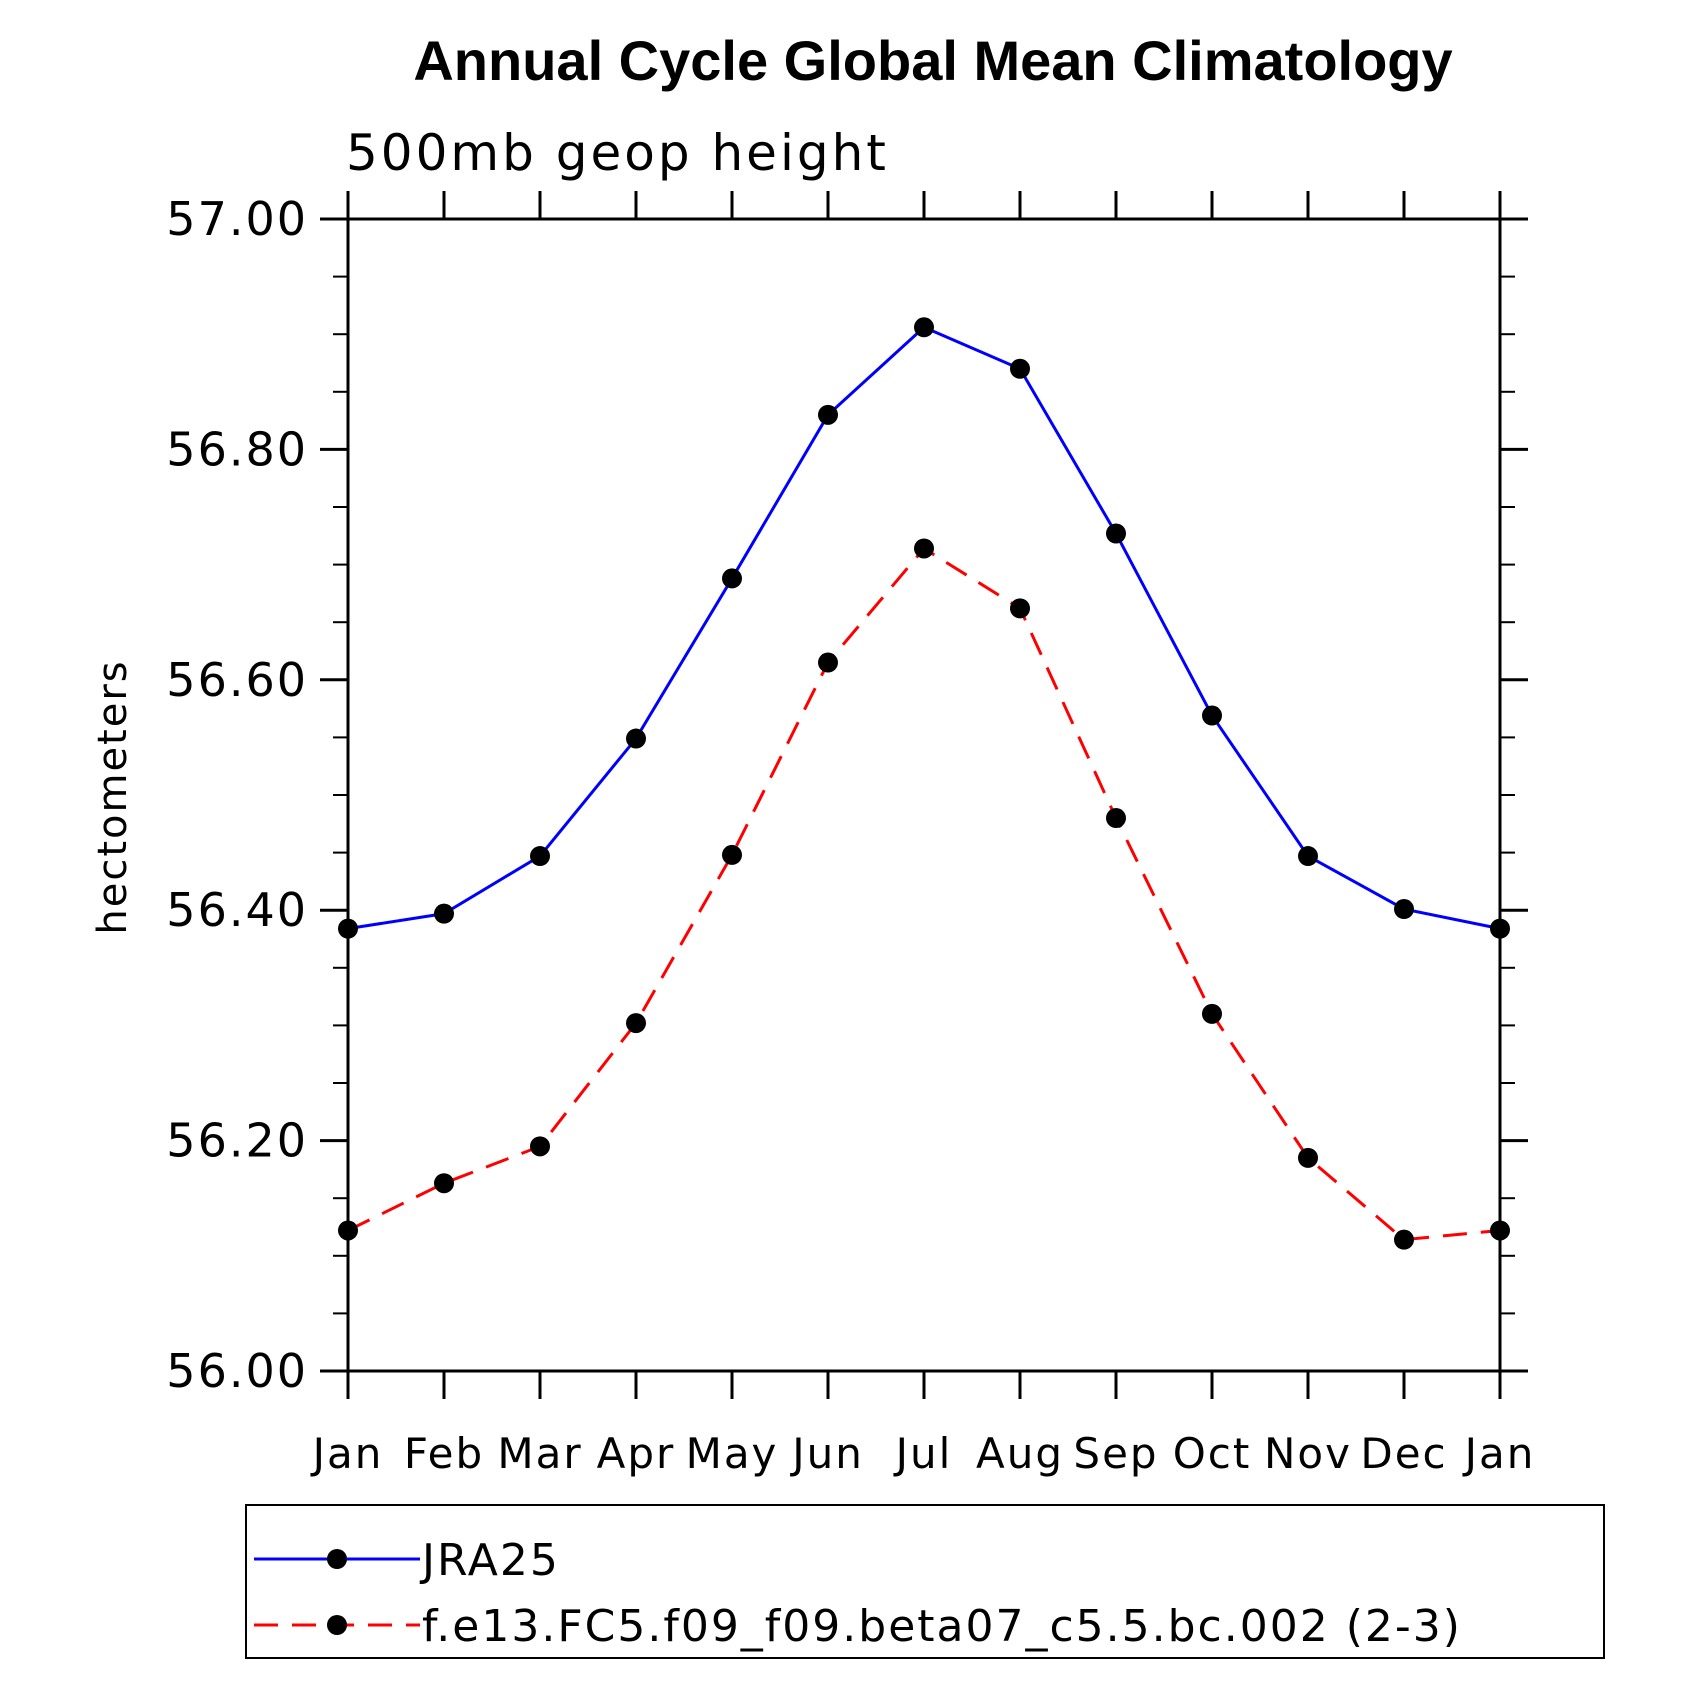 The height and width of the screenshot is (1685, 1685). I want to click on y-tick-label: 56.20, so click(237, 1141).